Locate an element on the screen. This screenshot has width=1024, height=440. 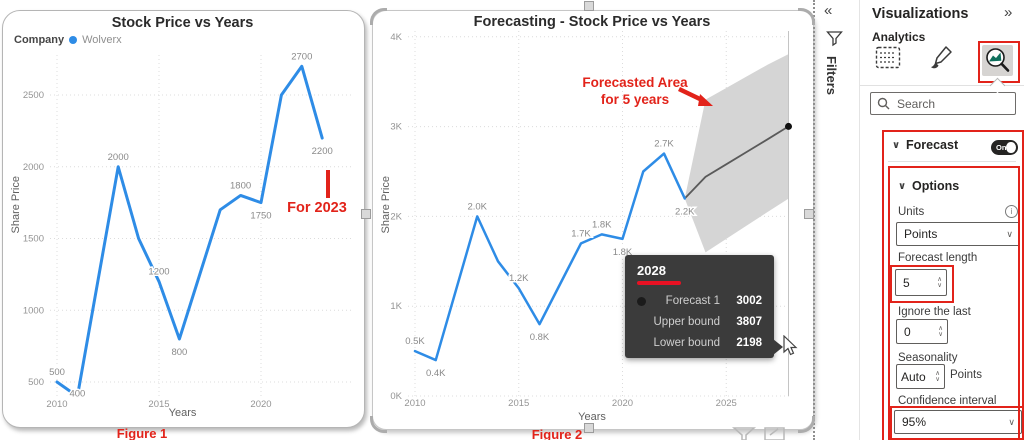
for-2023-annotation: For 2023 is located at coordinates (317, 208).